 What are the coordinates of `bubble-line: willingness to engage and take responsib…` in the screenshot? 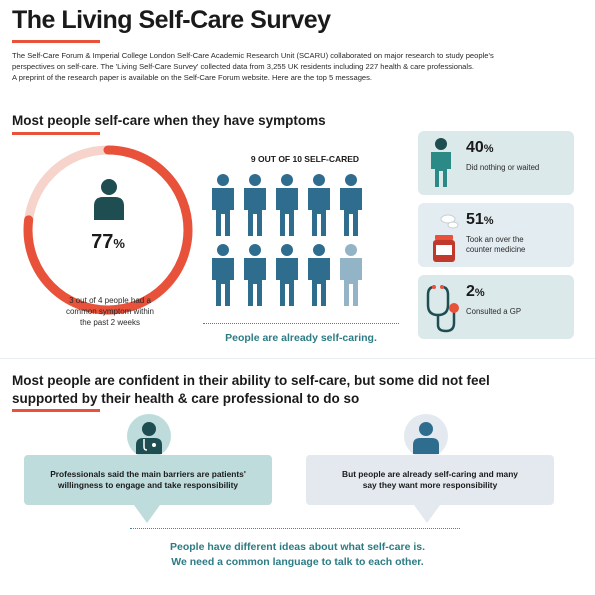 It's located at (148, 485).